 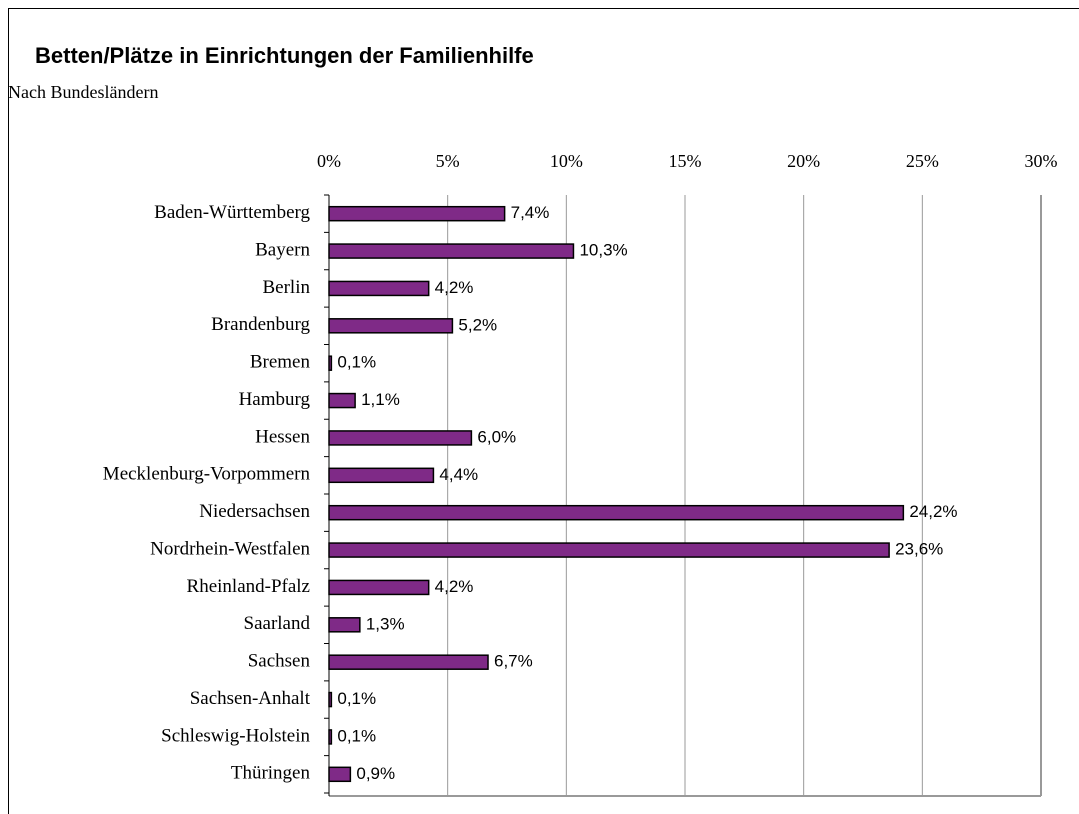 I want to click on x-tick-label: 20%, so click(x=803, y=161).